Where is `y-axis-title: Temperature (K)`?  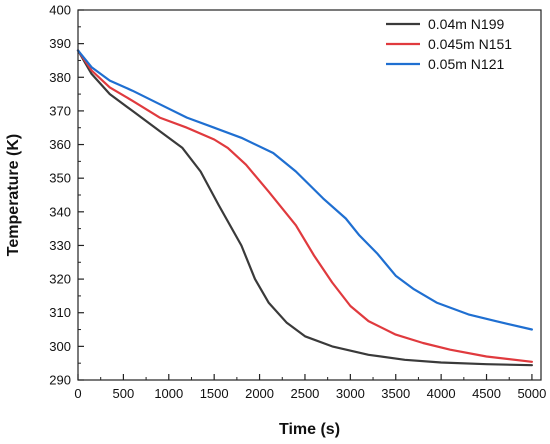 y-axis-title: Temperature (K) is located at coordinates (13, 195).